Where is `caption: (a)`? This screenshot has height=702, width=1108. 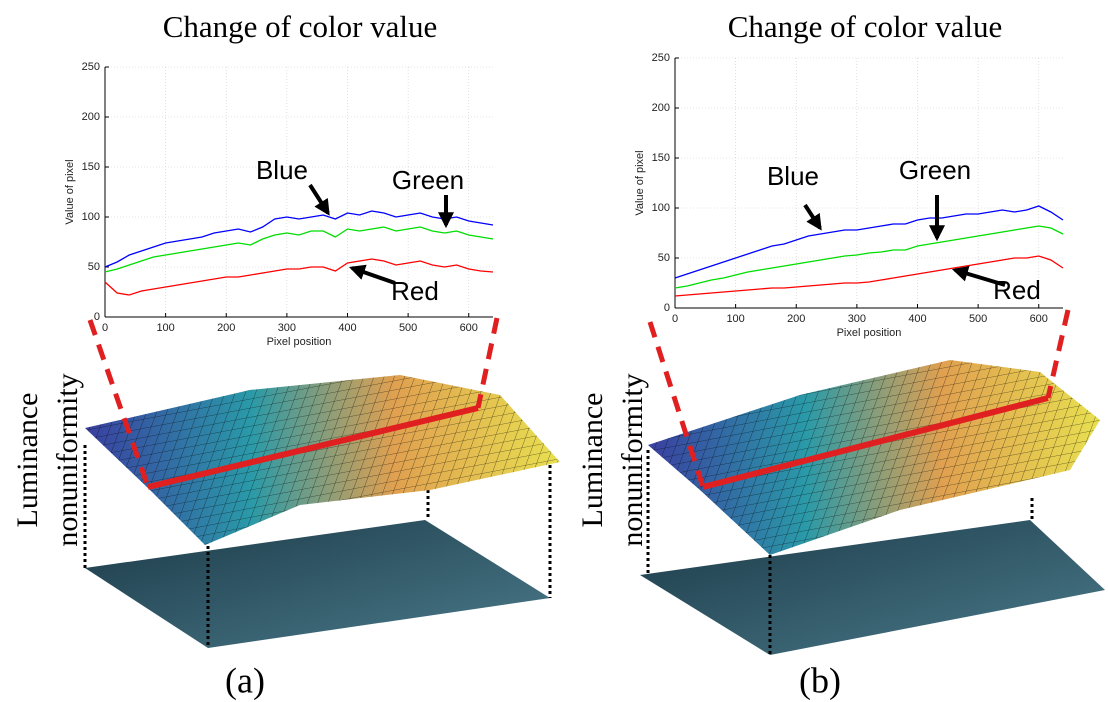 caption: (a) is located at coordinates (245, 680).